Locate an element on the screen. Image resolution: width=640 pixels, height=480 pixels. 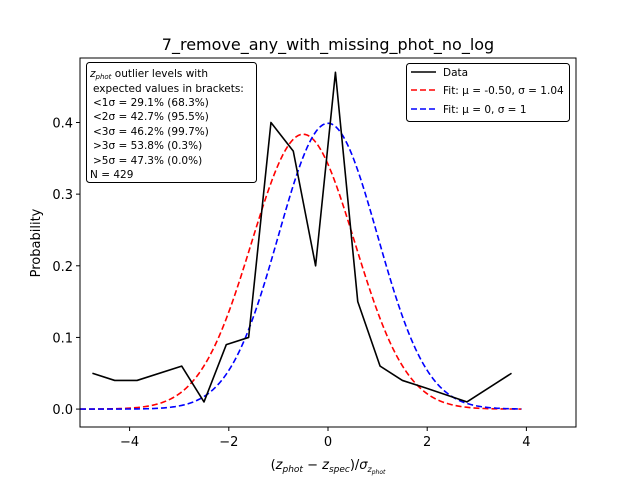
outlier-stats-line-3: <3σ = 46.2% (99.7%) is located at coordinates (151, 132).